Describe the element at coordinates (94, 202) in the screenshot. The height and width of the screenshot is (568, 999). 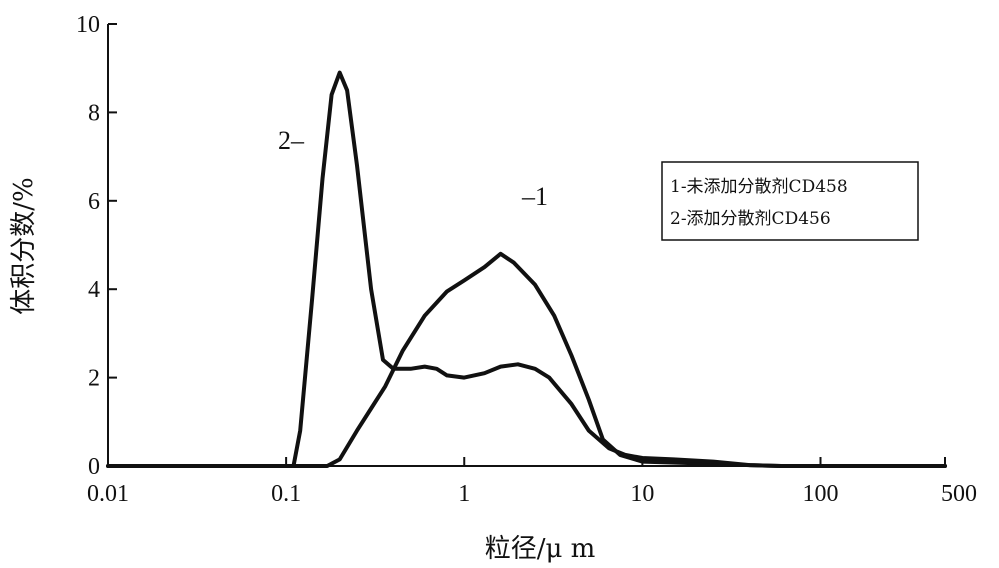
I see `y-tick-label-3: 6` at that location.